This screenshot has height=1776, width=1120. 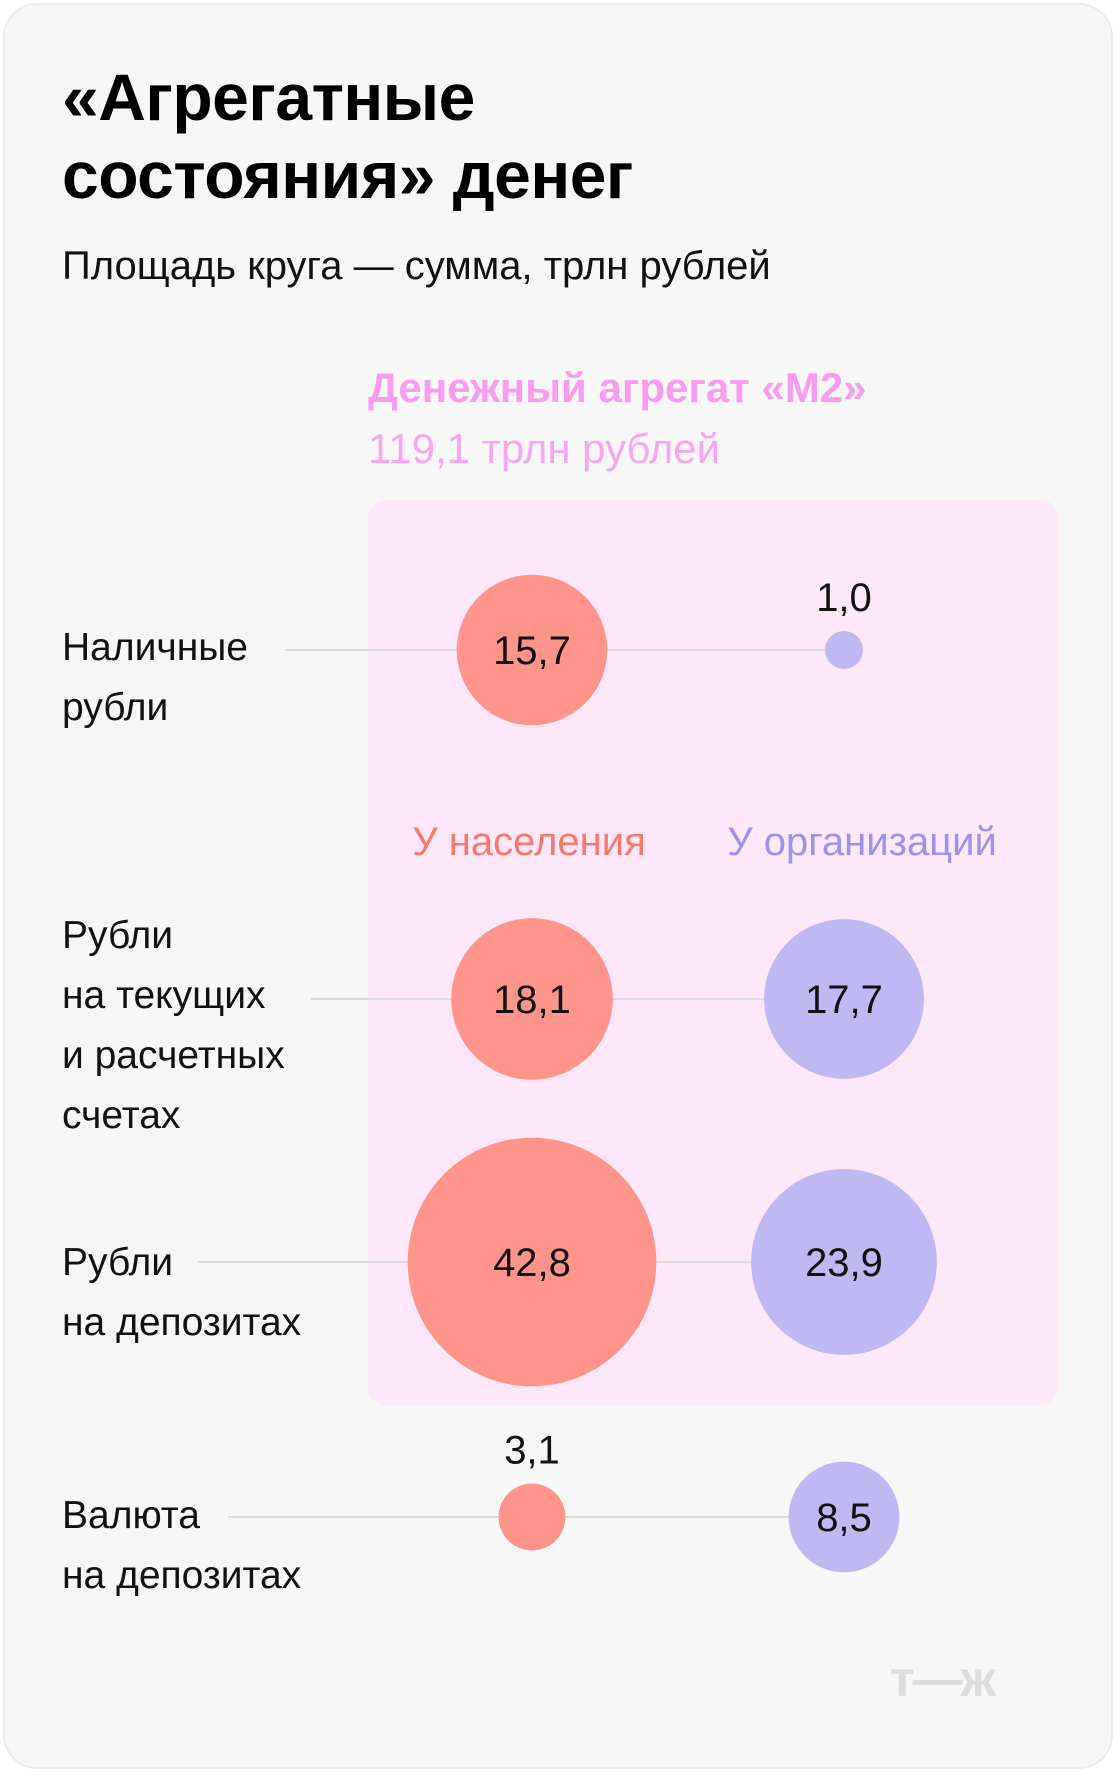 I want to click on chart-subtitle: Площадь круга — сумма, трлн рублей, so click(x=416, y=266).